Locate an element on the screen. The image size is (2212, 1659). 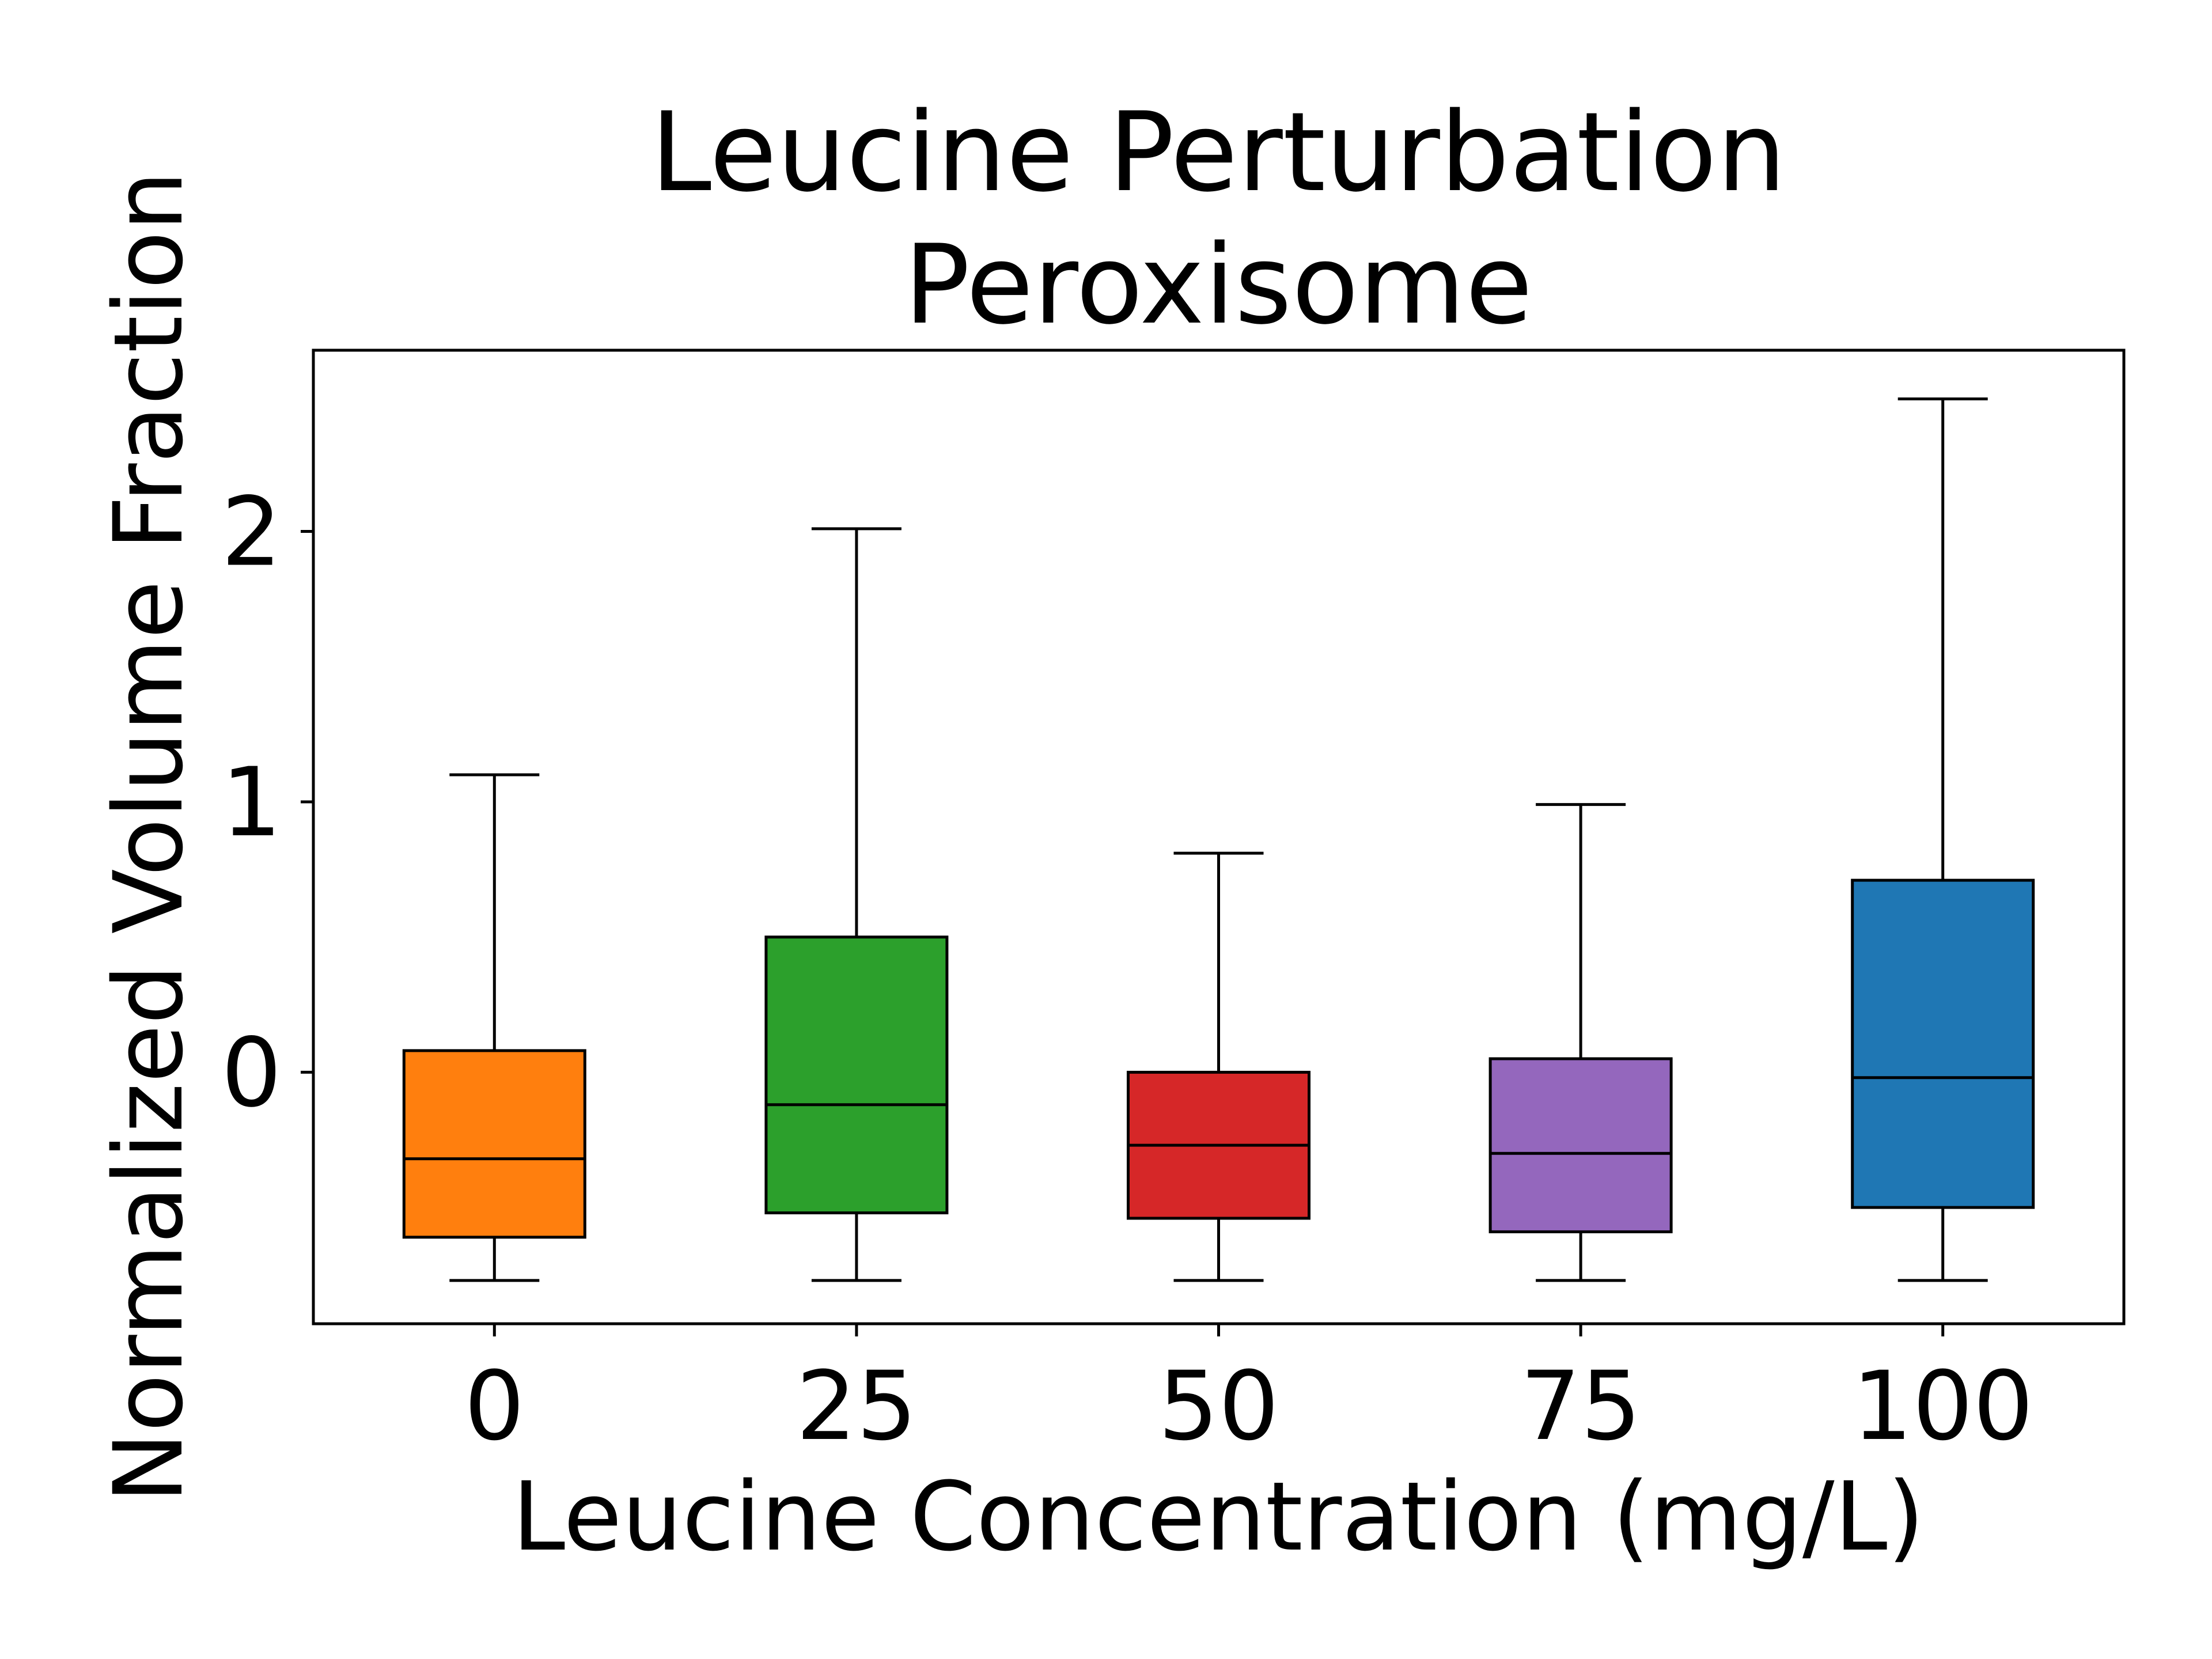
chart-title-line-2: Peroxisome is located at coordinates (1218, 285).